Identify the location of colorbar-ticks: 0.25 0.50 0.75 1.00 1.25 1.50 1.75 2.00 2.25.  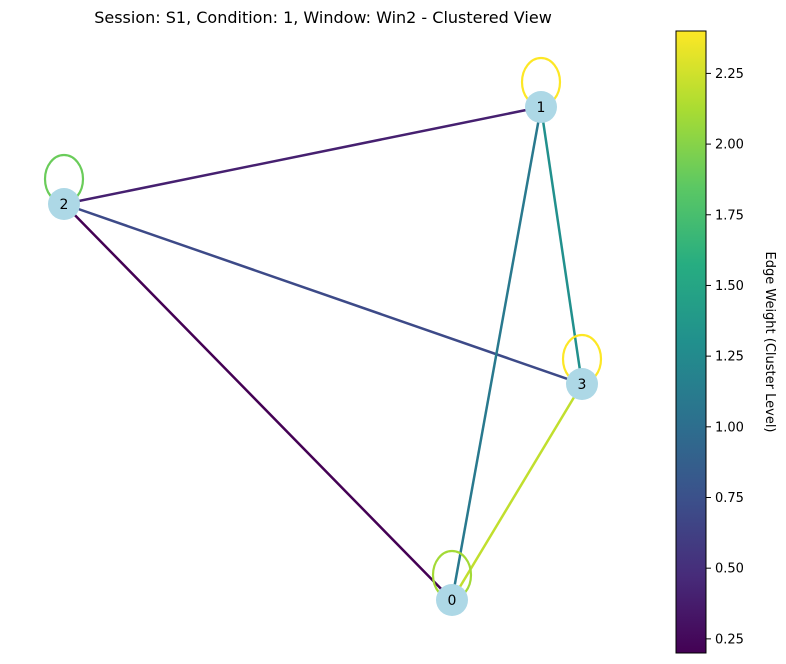
(725, 357).